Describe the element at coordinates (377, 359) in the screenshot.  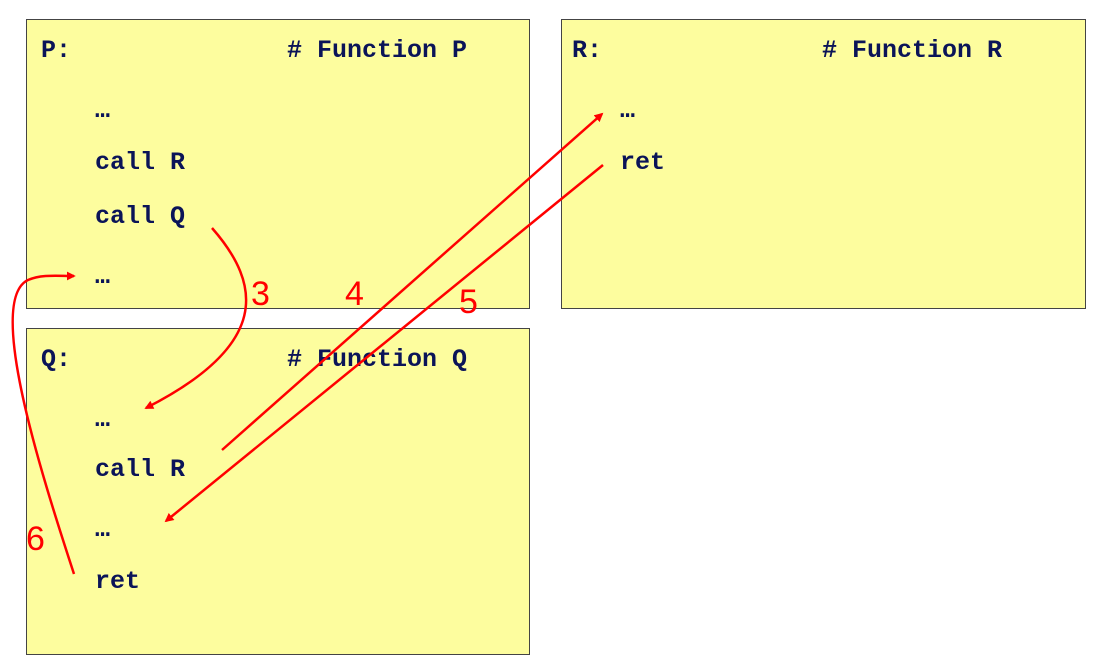
I see `function-q-comment: # Function Q` at that location.